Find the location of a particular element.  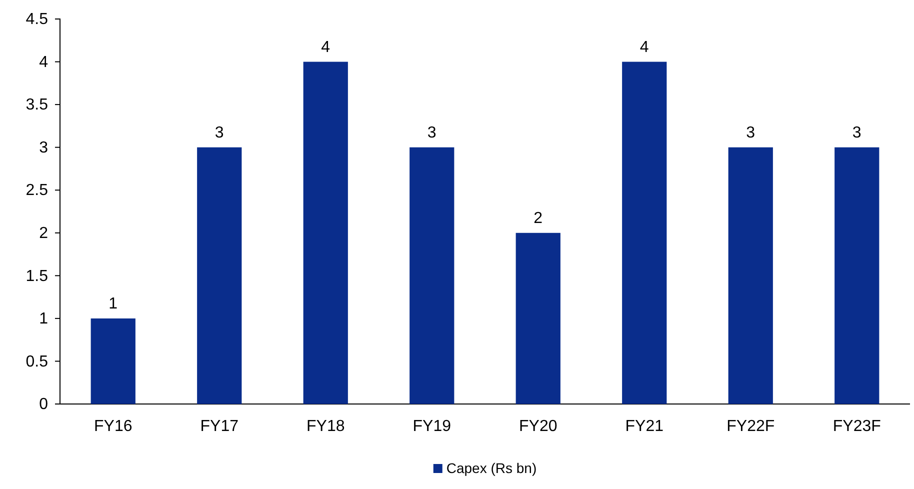

x-tick-label: FY19 is located at coordinates (432, 426).